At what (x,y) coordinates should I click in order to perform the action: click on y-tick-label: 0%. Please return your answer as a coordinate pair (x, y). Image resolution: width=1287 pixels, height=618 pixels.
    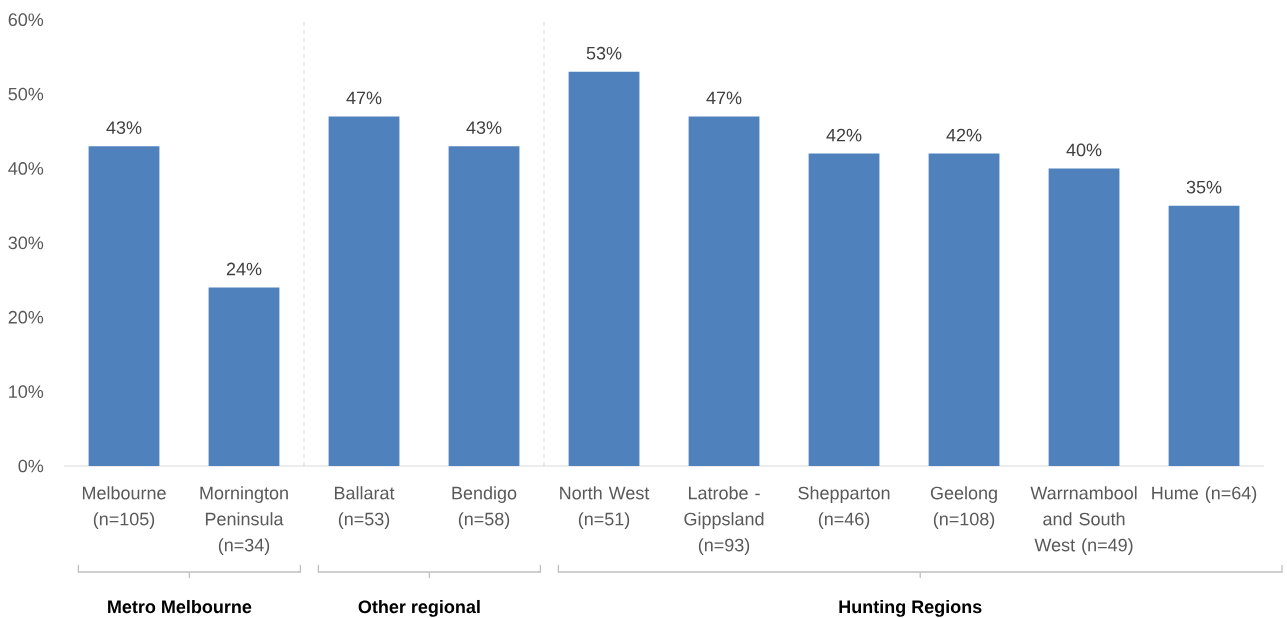
    Looking at the image, I should click on (31, 466).